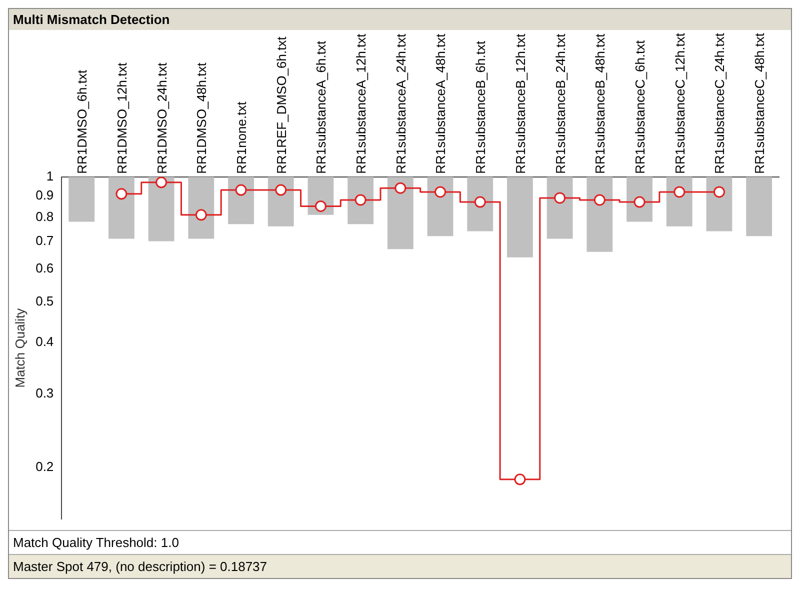  I want to click on x-tick-label: RR1substanceC_6h.txt, so click(640, 107).